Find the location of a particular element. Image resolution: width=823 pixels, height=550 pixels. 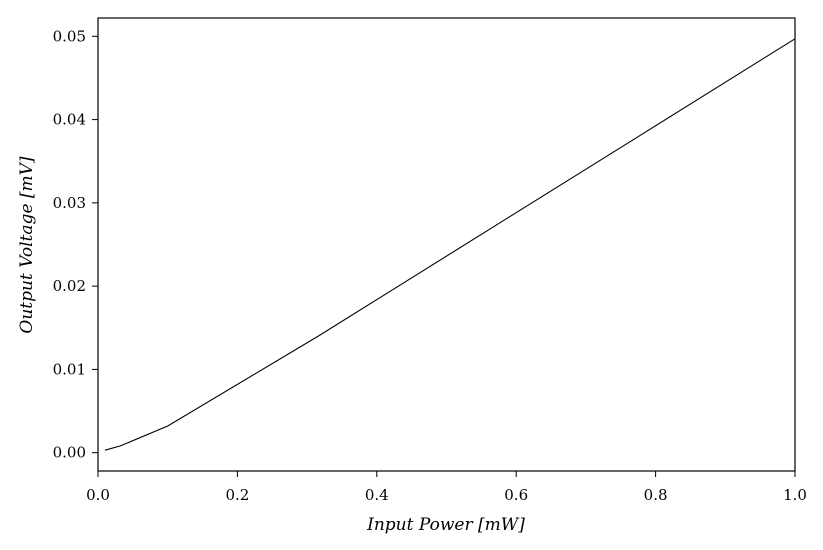

y-tick-label: 0.01 is located at coordinates (69, 369).